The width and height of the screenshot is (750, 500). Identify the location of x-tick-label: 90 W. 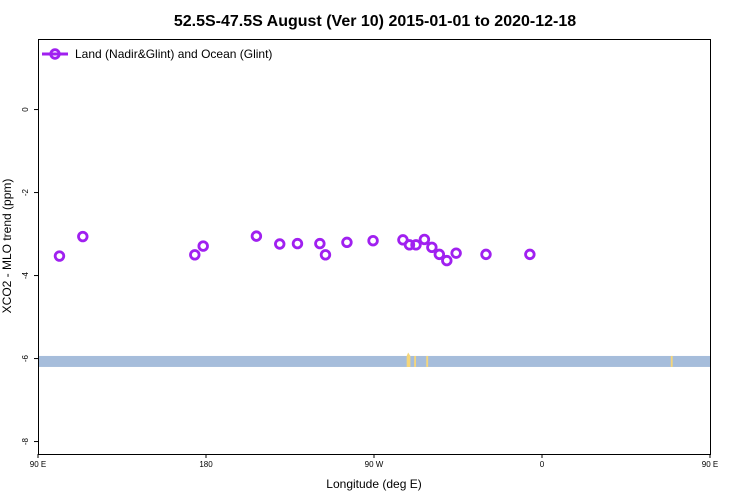
(374, 464).